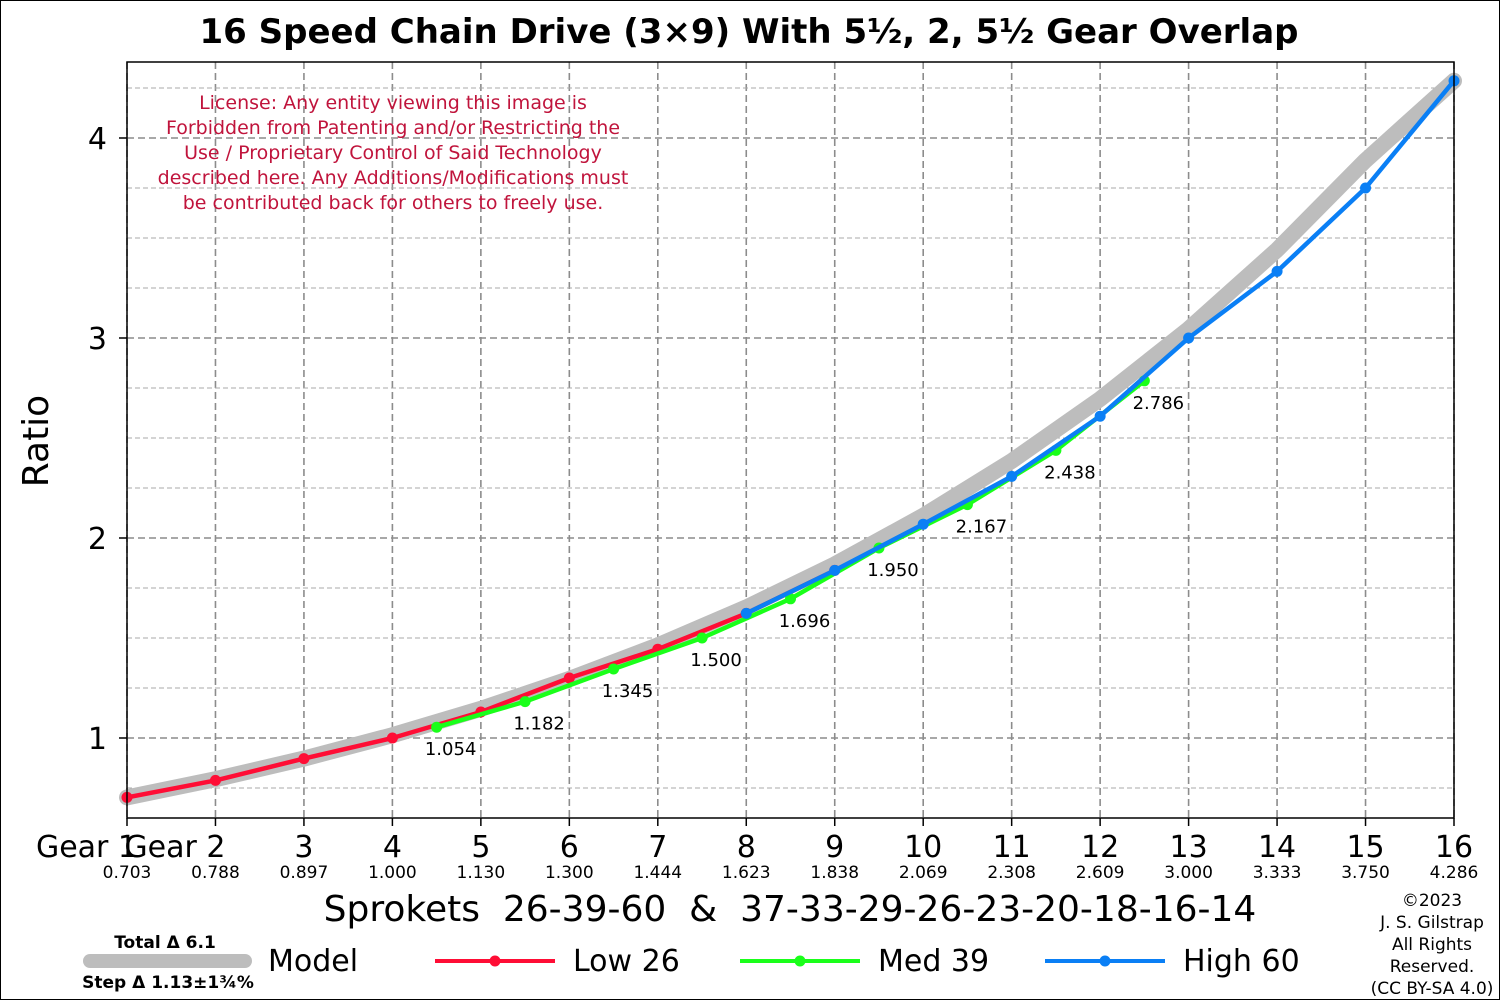  I want to click on x-tick-label: 13, so click(1189, 847).